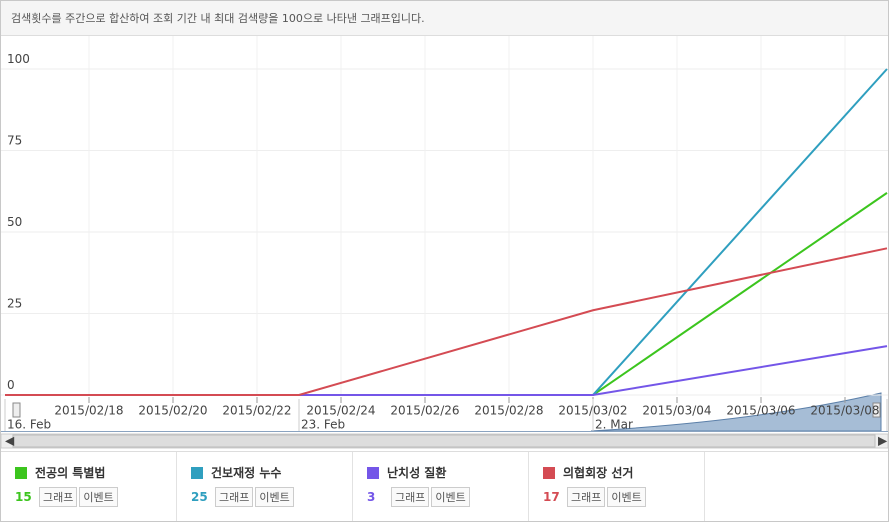 The height and width of the screenshot is (522, 889). Describe the element at coordinates (10, 441) in the screenshot. I see `scroll-left: ◀` at that location.